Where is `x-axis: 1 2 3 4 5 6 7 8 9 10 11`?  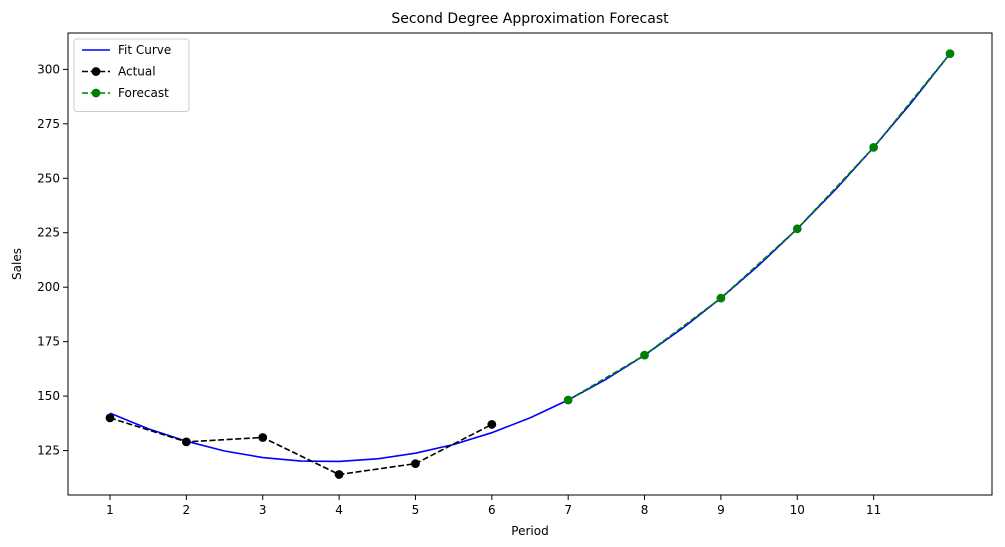
x-axis: 1 2 3 4 5 6 7 8 9 10 11 is located at coordinates (493, 506).